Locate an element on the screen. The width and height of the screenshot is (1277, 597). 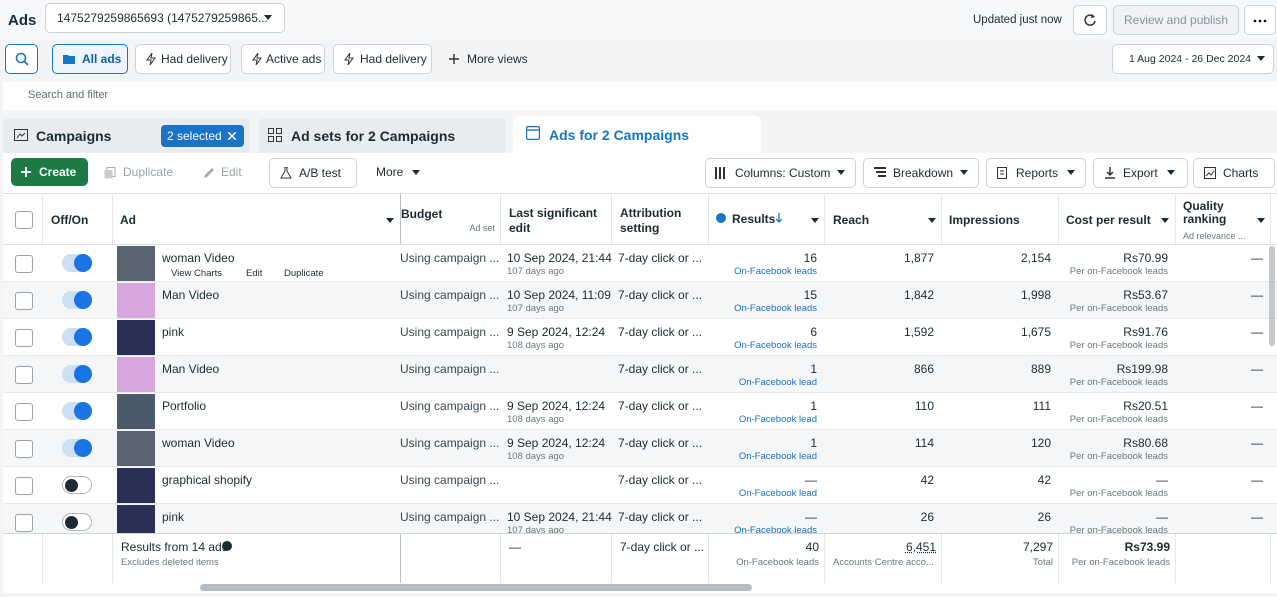
reports-button: Reports is located at coordinates (1036, 173).